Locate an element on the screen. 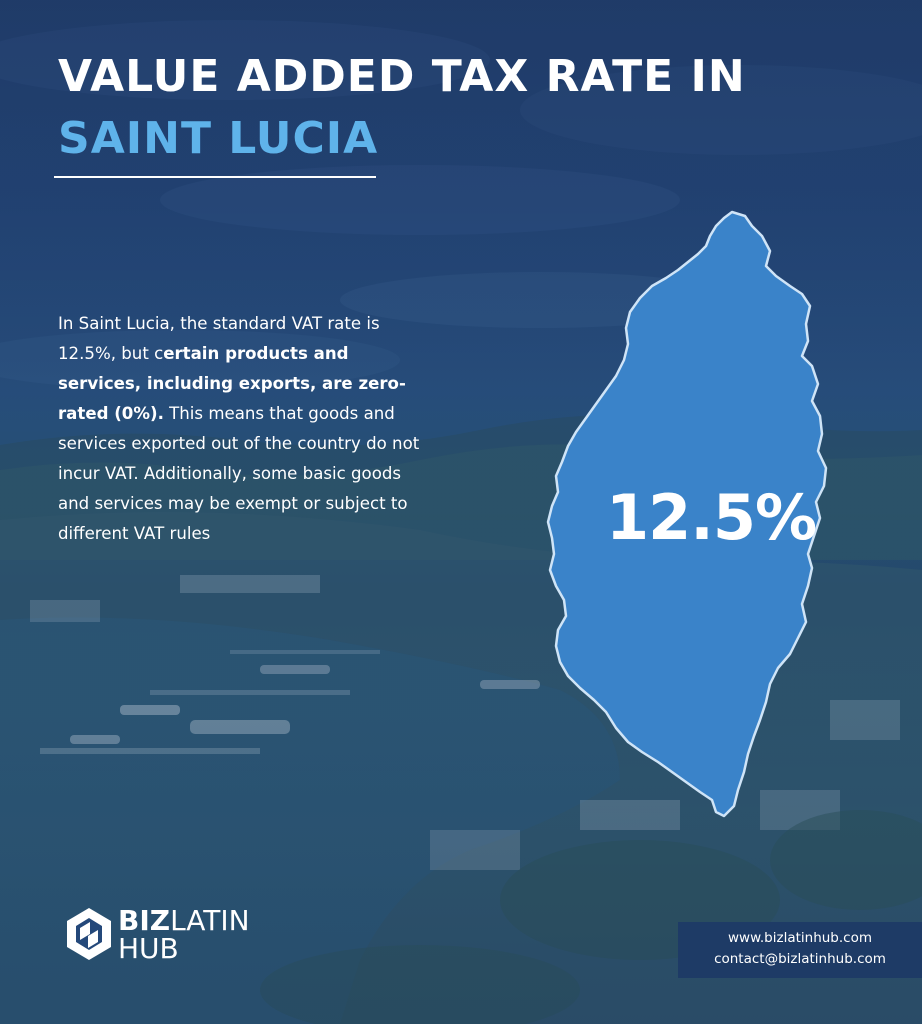 The image size is (922, 1024). email-link: contact@bizlatinhub.com is located at coordinates (800, 959).